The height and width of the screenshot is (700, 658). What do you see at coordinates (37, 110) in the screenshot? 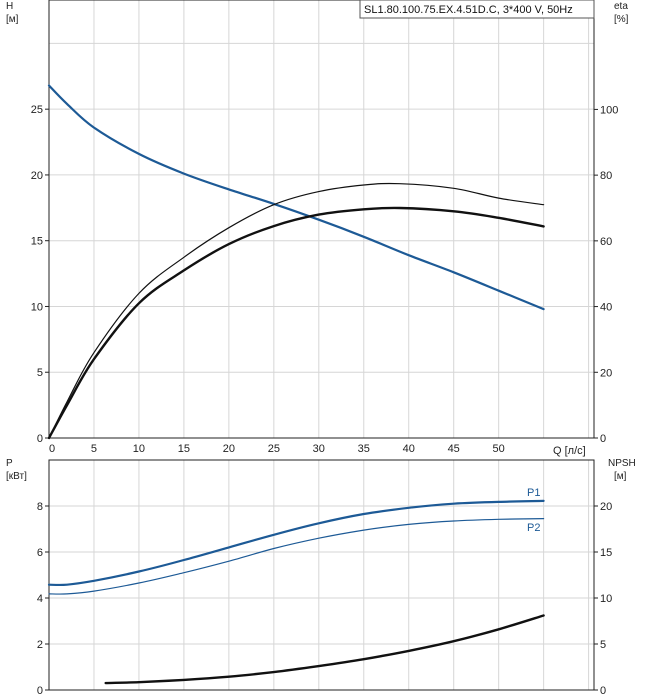
I see `left-axis-tick-label: 25` at bounding box center [37, 110].